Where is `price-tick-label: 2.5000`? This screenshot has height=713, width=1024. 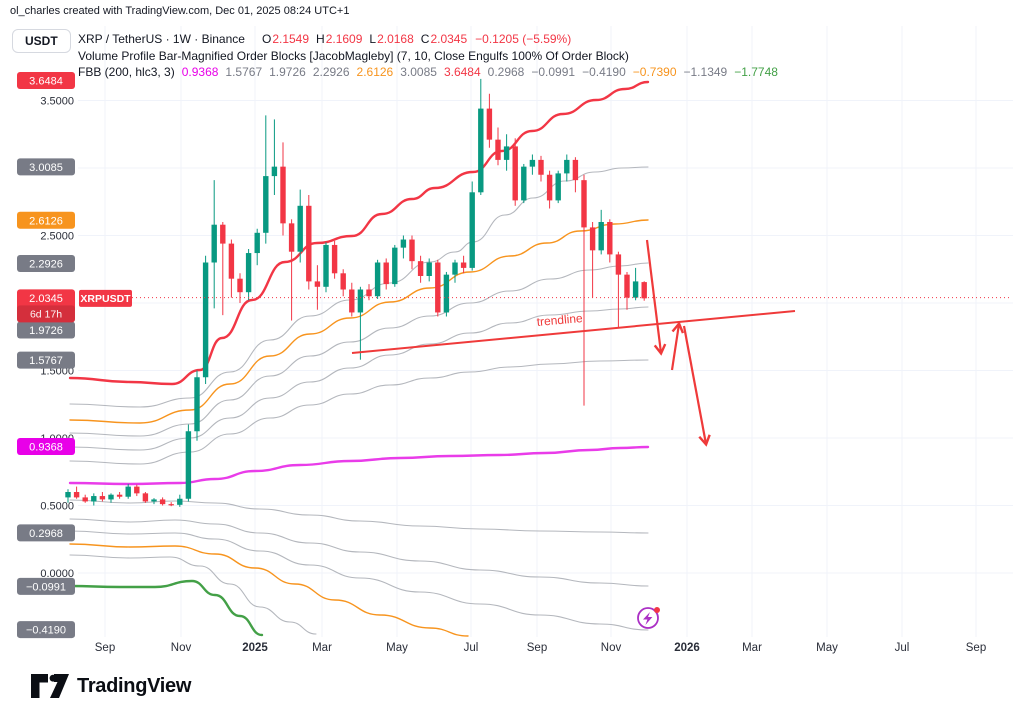
price-tick-label: 2.5000 is located at coordinates (57, 237).